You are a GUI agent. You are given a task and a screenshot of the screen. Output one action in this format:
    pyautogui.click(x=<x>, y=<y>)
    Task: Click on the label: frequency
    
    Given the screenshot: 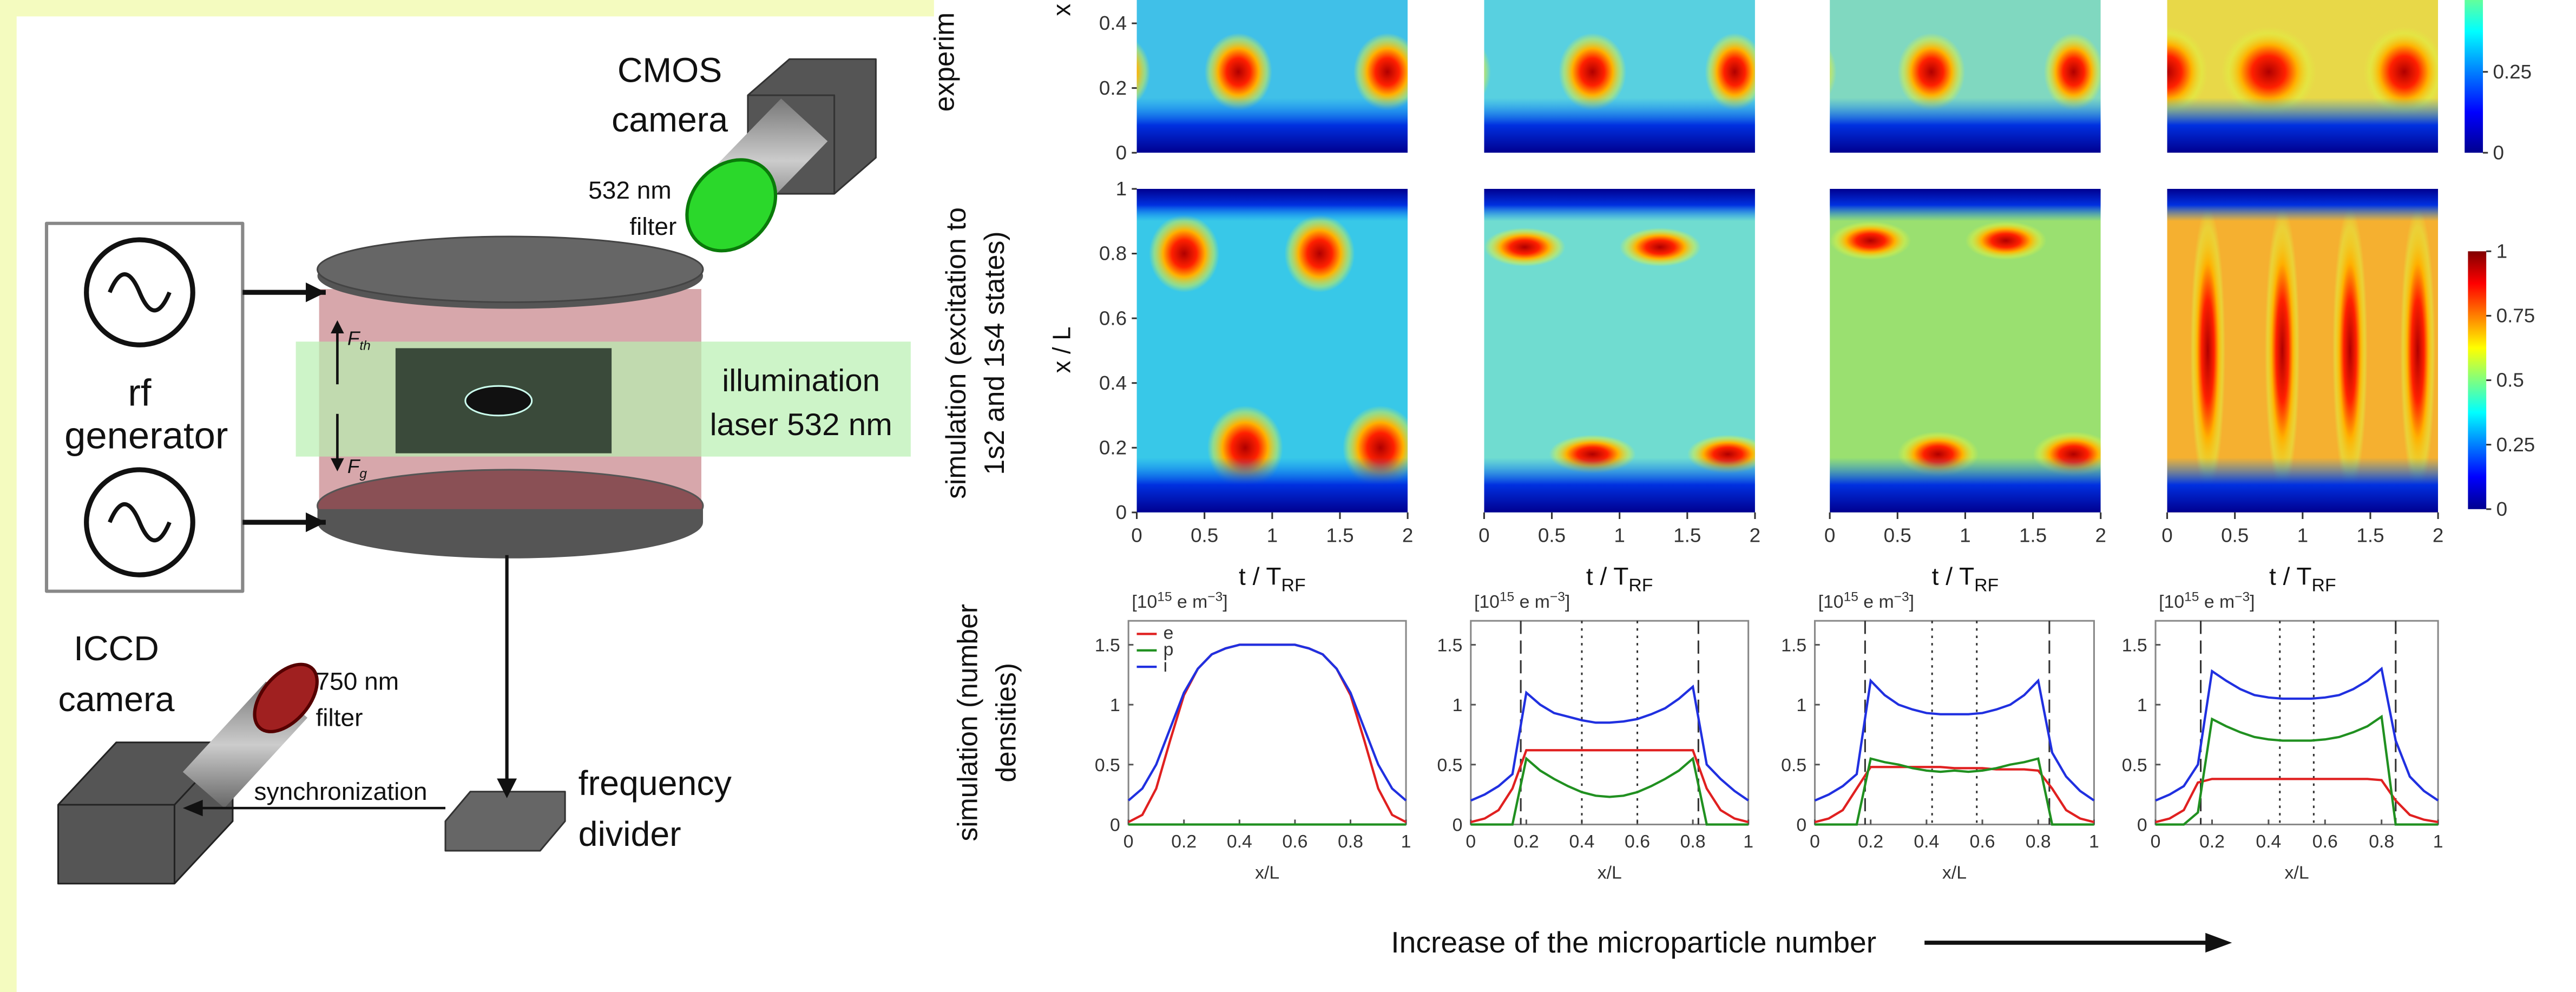 What is the action you would take?
    pyautogui.click(x=655, y=784)
    